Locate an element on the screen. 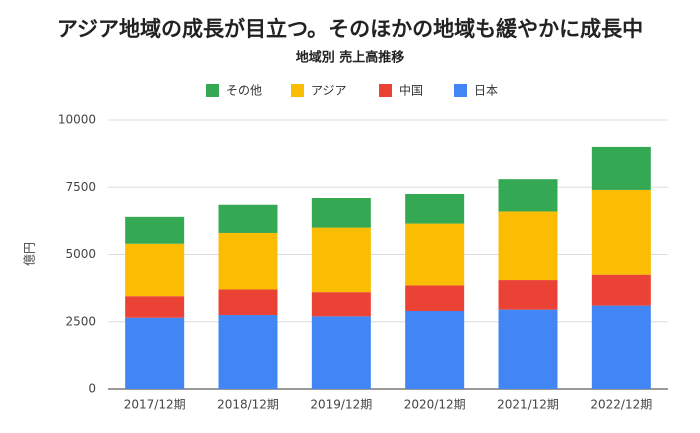 The image size is (700, 433). y-tick-label: 0 is located at coordinates (92, 389).